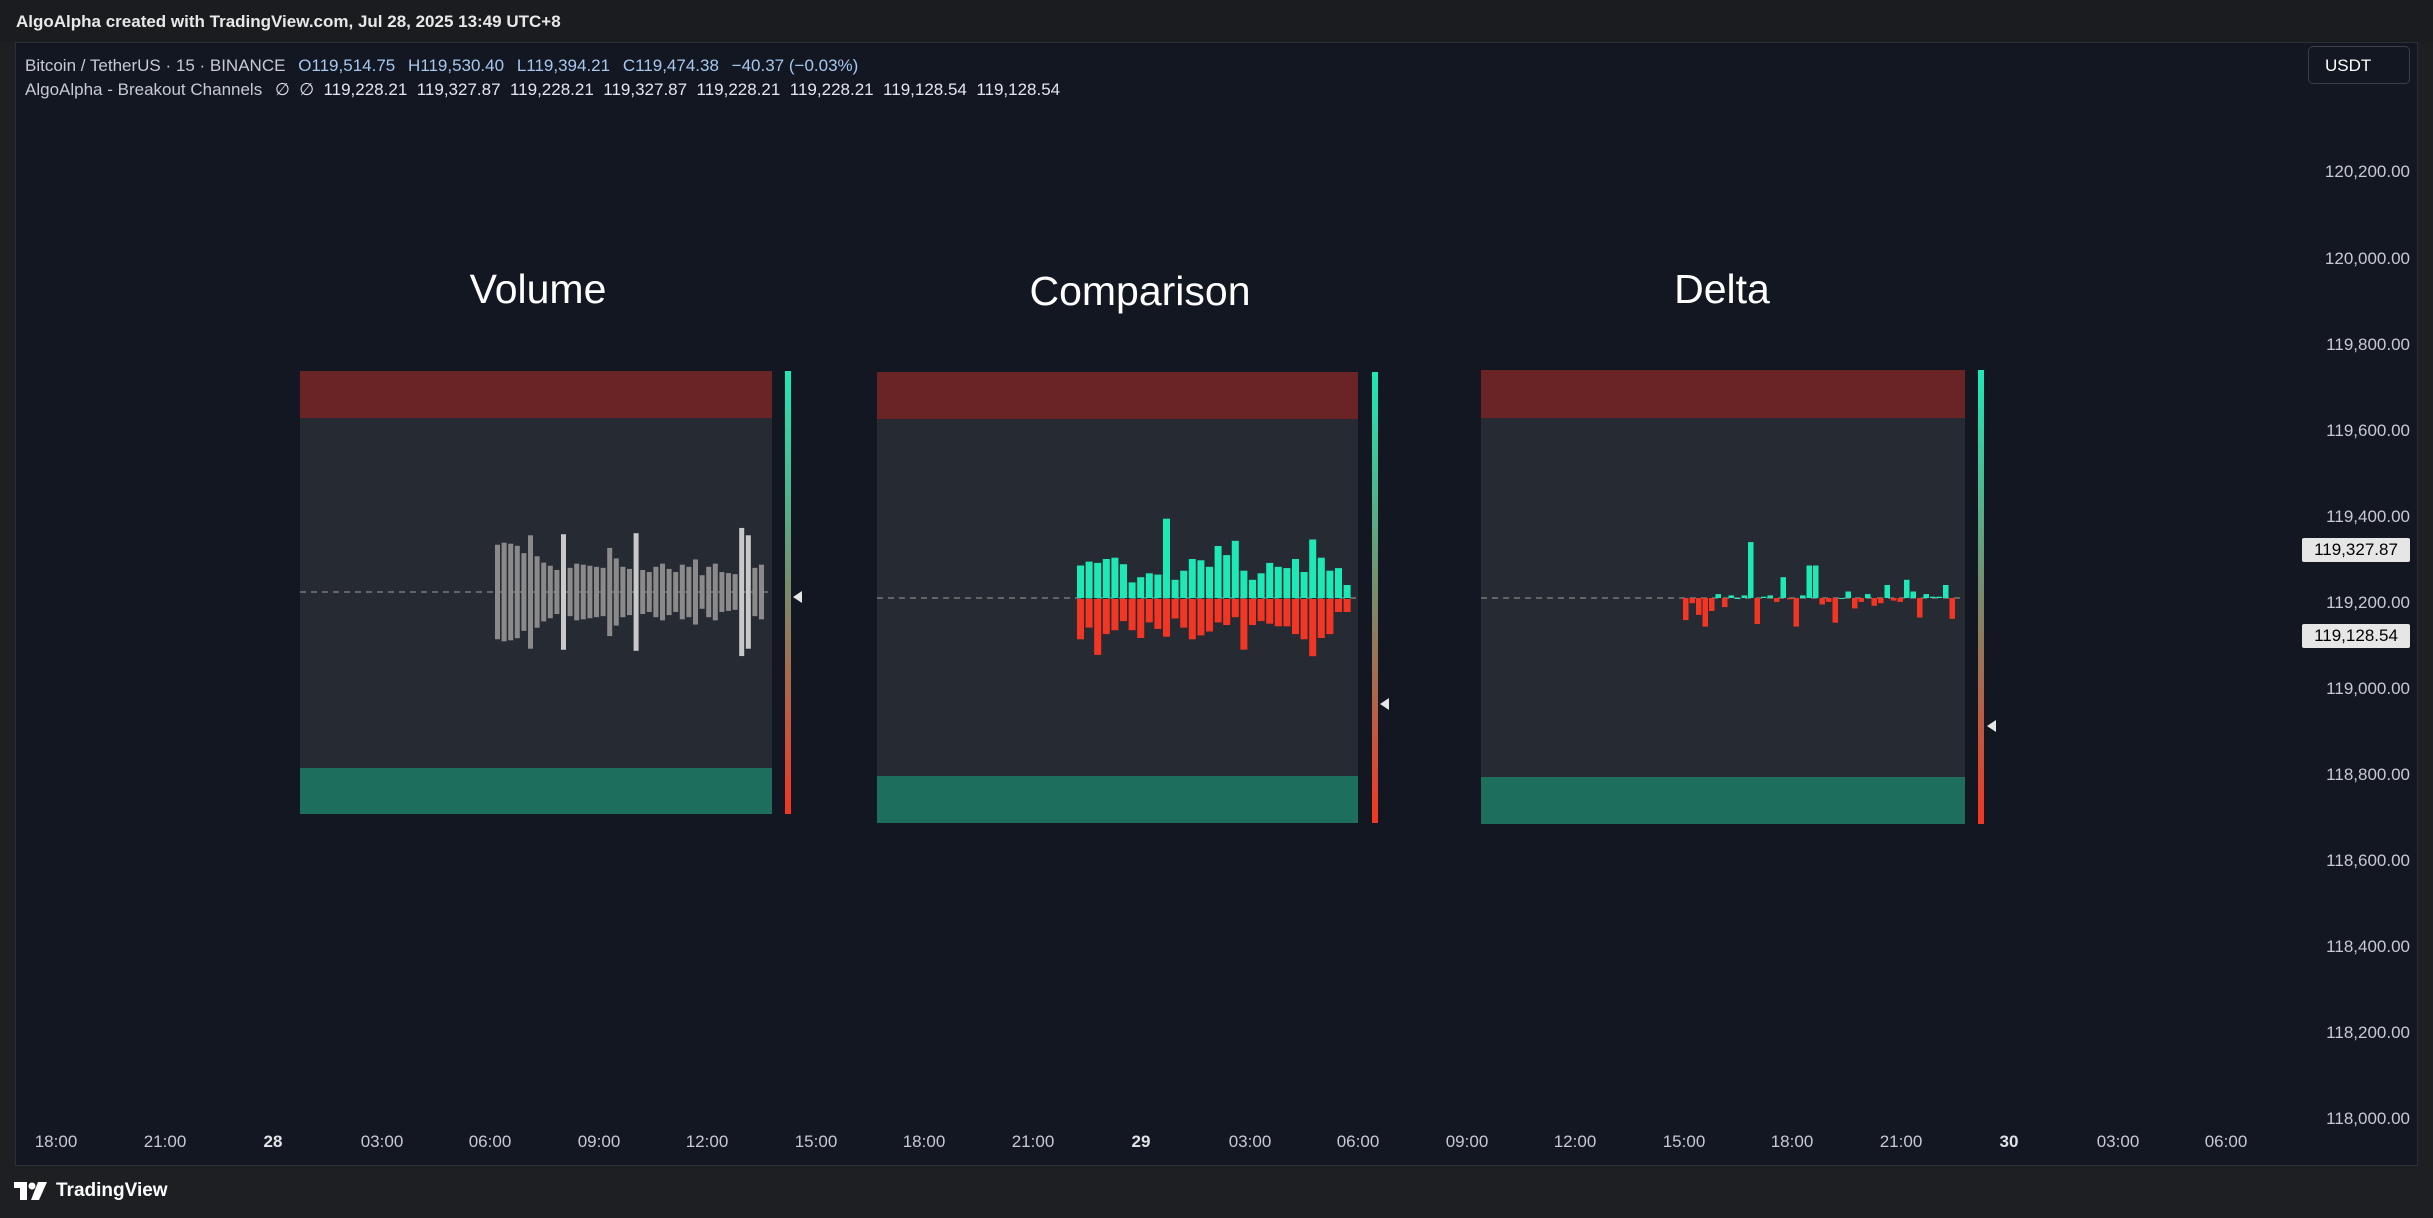 This screenshot has width=2433, height=1218. What do you see at coordinates (707, 1141) in the screenshot?
I see `time-tick: 12:00` at bounding box center [707, 1141].